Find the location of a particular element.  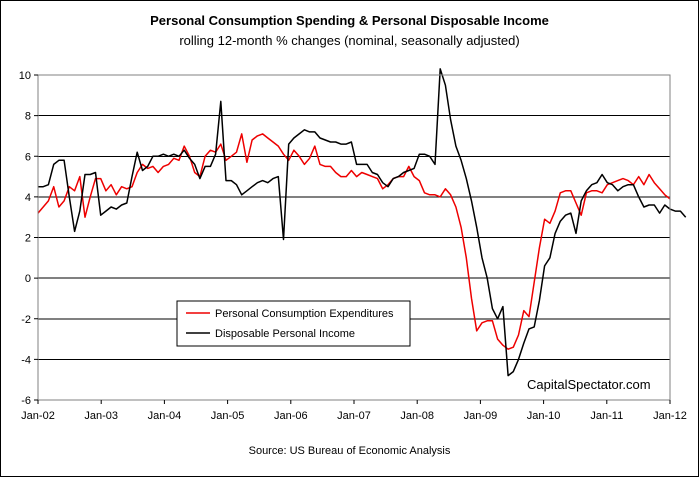

y-tick-label: 8 is located at coordinates (28, 117).